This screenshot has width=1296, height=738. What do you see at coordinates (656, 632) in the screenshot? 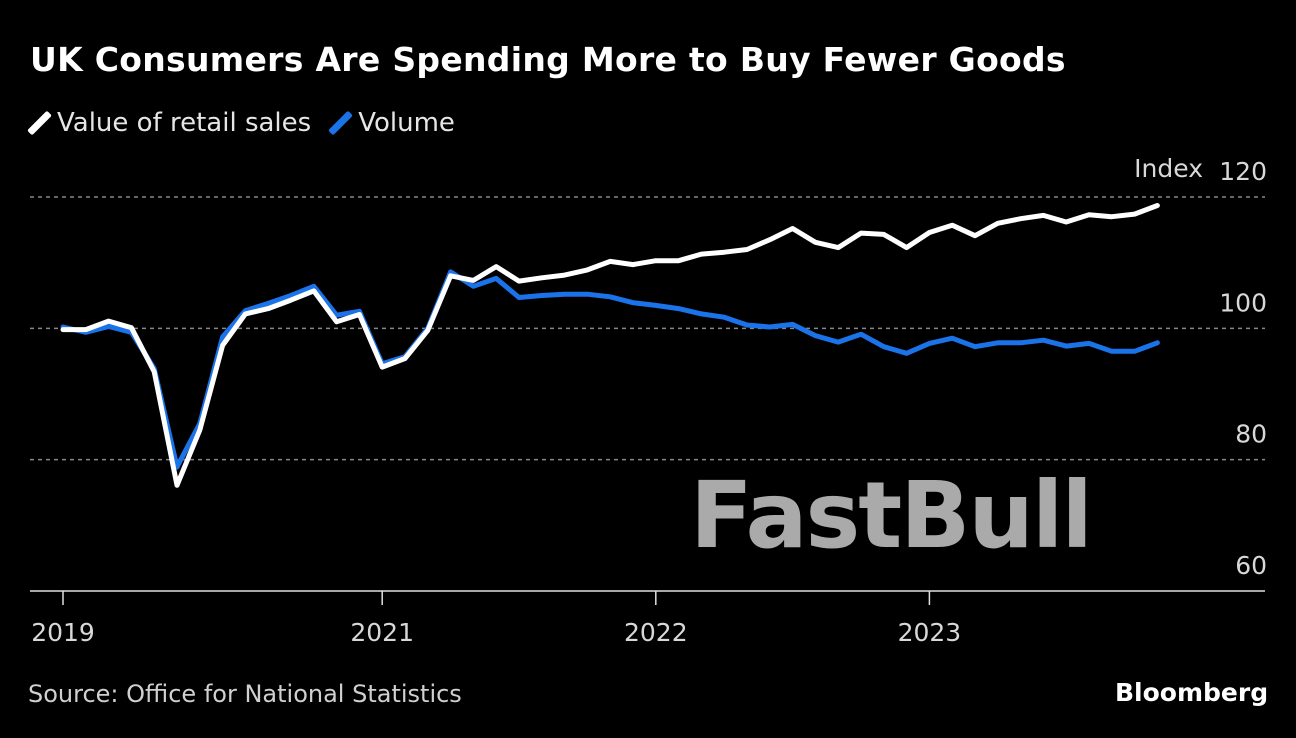
I see `x-tick-label: 2022` at bounding box center [656, 632].